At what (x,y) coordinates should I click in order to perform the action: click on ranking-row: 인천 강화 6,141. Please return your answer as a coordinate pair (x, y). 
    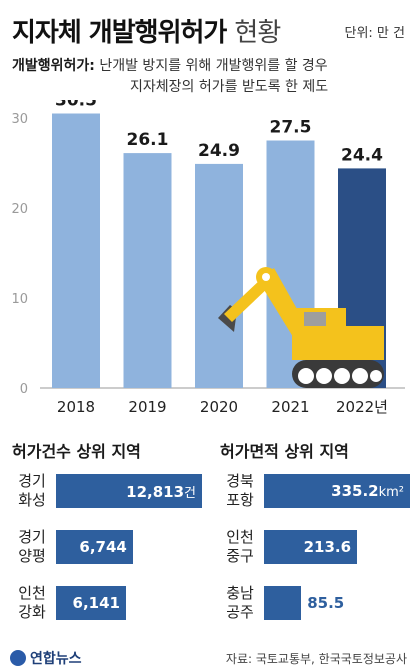
    Looking at the image, I should click on (110, 604).